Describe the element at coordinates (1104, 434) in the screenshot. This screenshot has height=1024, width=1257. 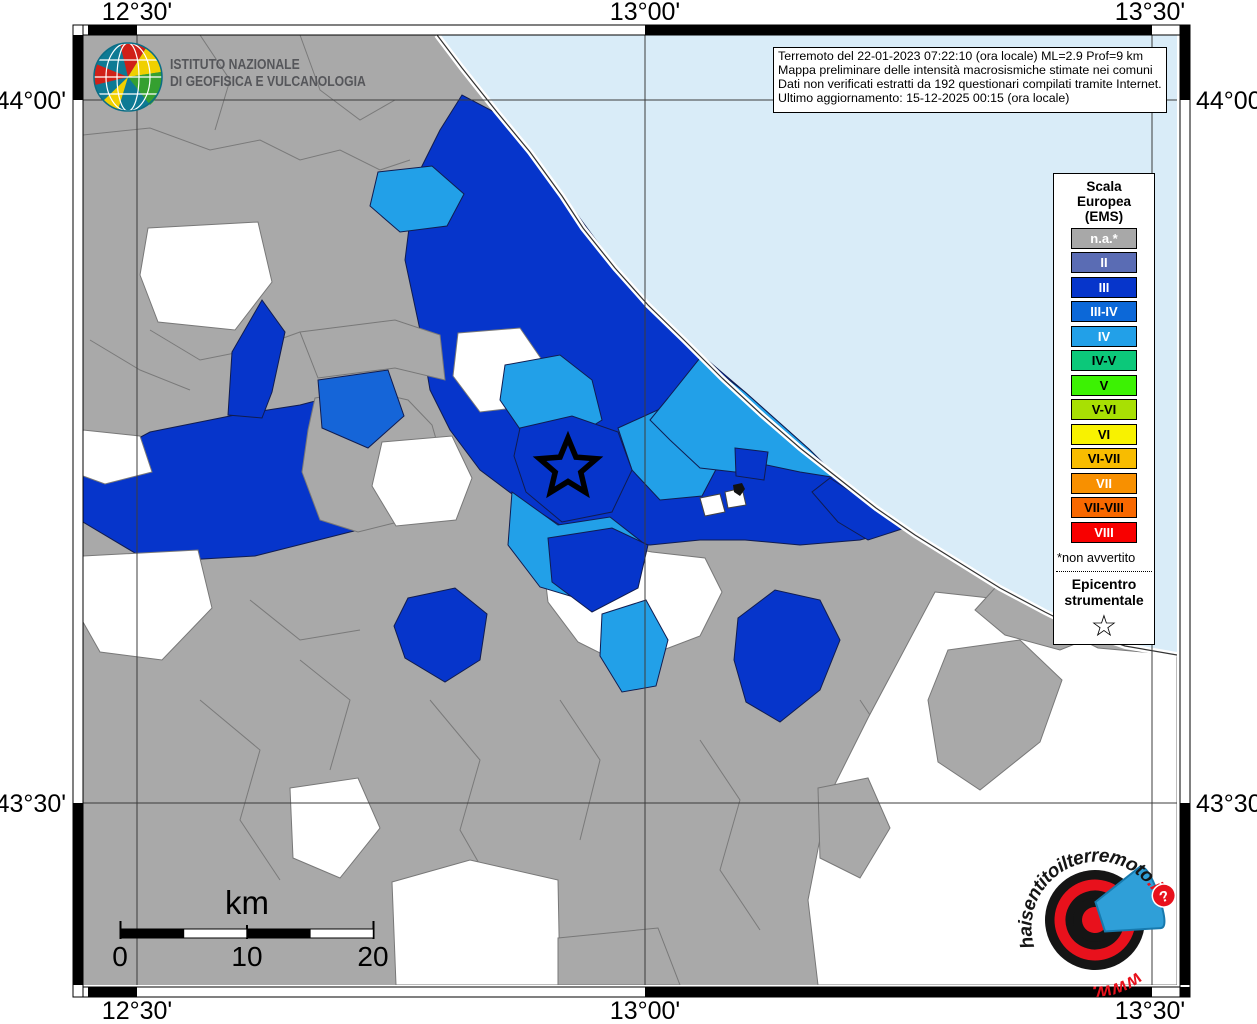
I see `legend-swatch-vi: VI` at that location.